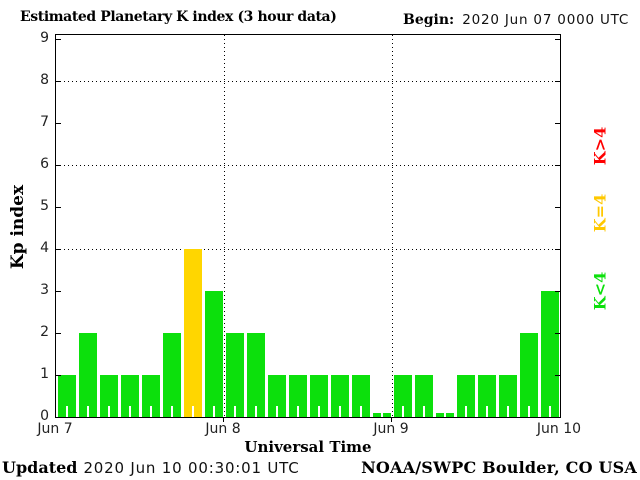 This screenshot has width=640, height=480. What do you see at coordinates (546, 20) in the screenshot?
I see `begin-value: 2020 Jun 07 0000 UTC` at bounding box center [546, 20].